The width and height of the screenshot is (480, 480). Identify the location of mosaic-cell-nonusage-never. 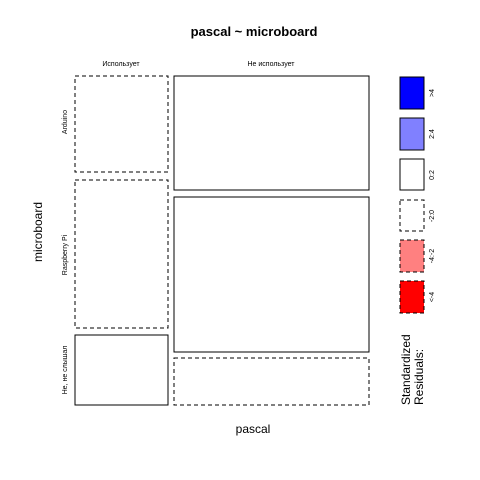
(271, 381).